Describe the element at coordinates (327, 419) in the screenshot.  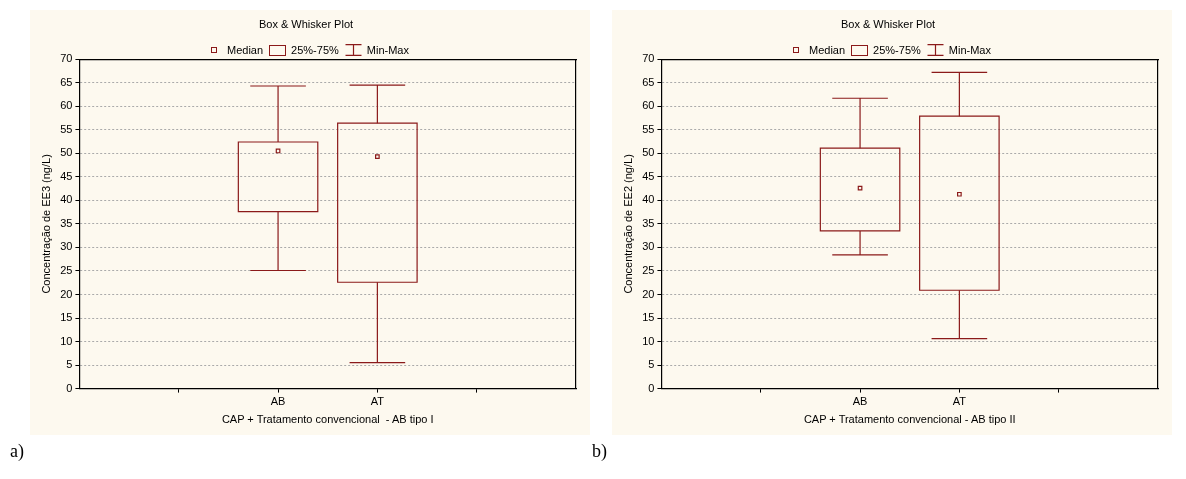
I see `x-axis-title: CAP + Tratamento convencional - AB tipo I` at that location.